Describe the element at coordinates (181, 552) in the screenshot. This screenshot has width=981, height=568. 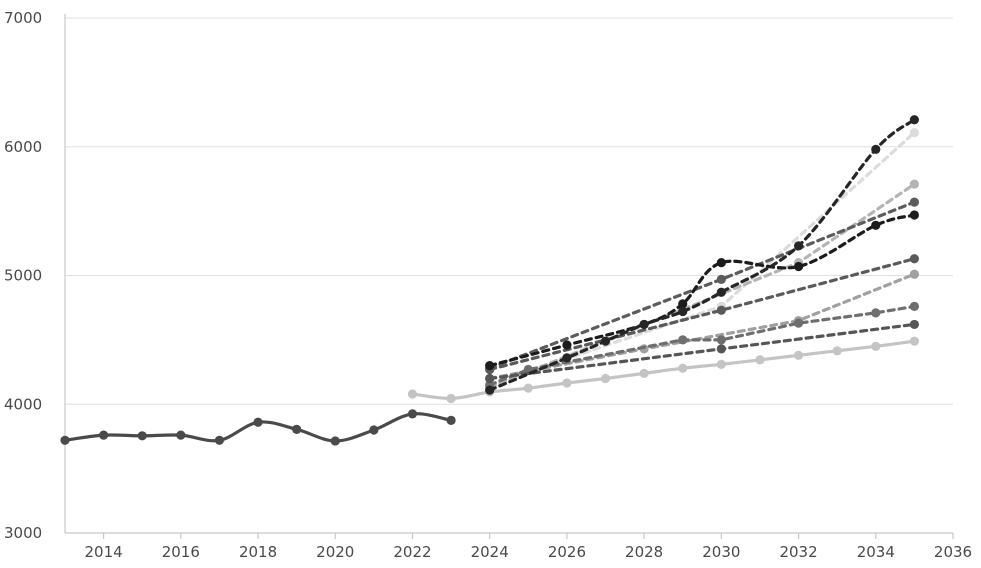
I see `x-tick-label: 2016` at that location.